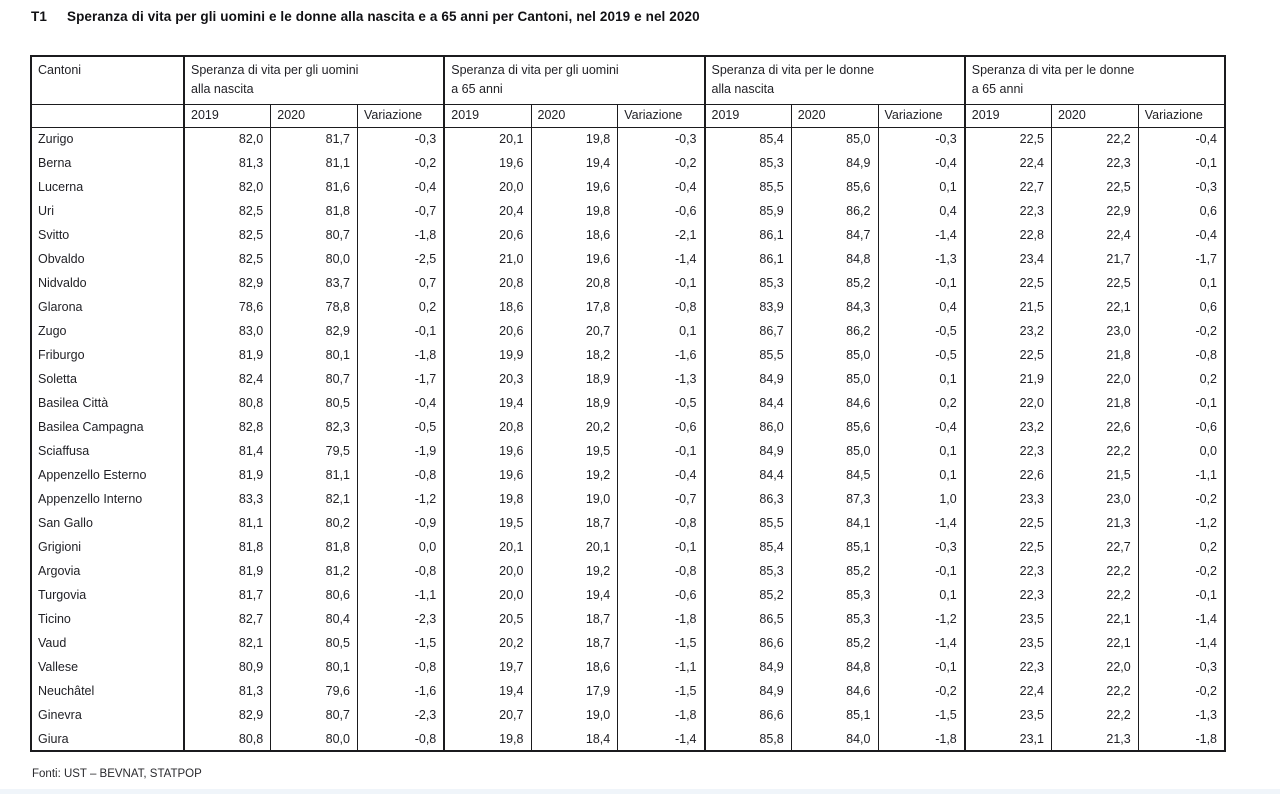 The image size is (1280, 806). What do you see at coordinates (834, 283) in the screenshot?
I see `value-cell: 85,2` at bounding box center [834, 283].